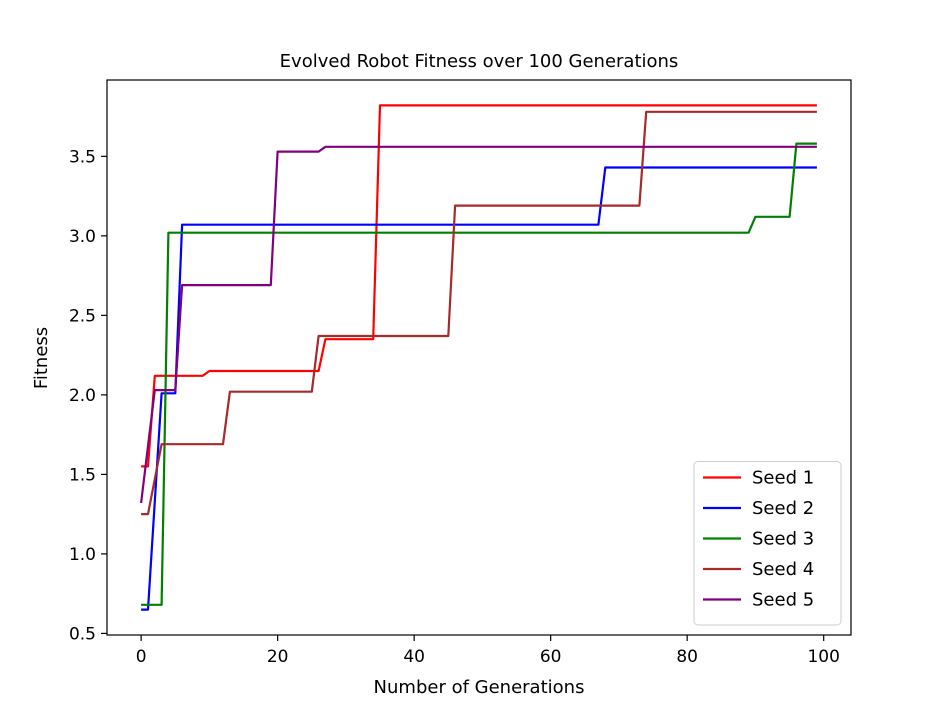 The image size is (930, 712). I want to click on y-tick-label: 1.5, so click(82, 475).